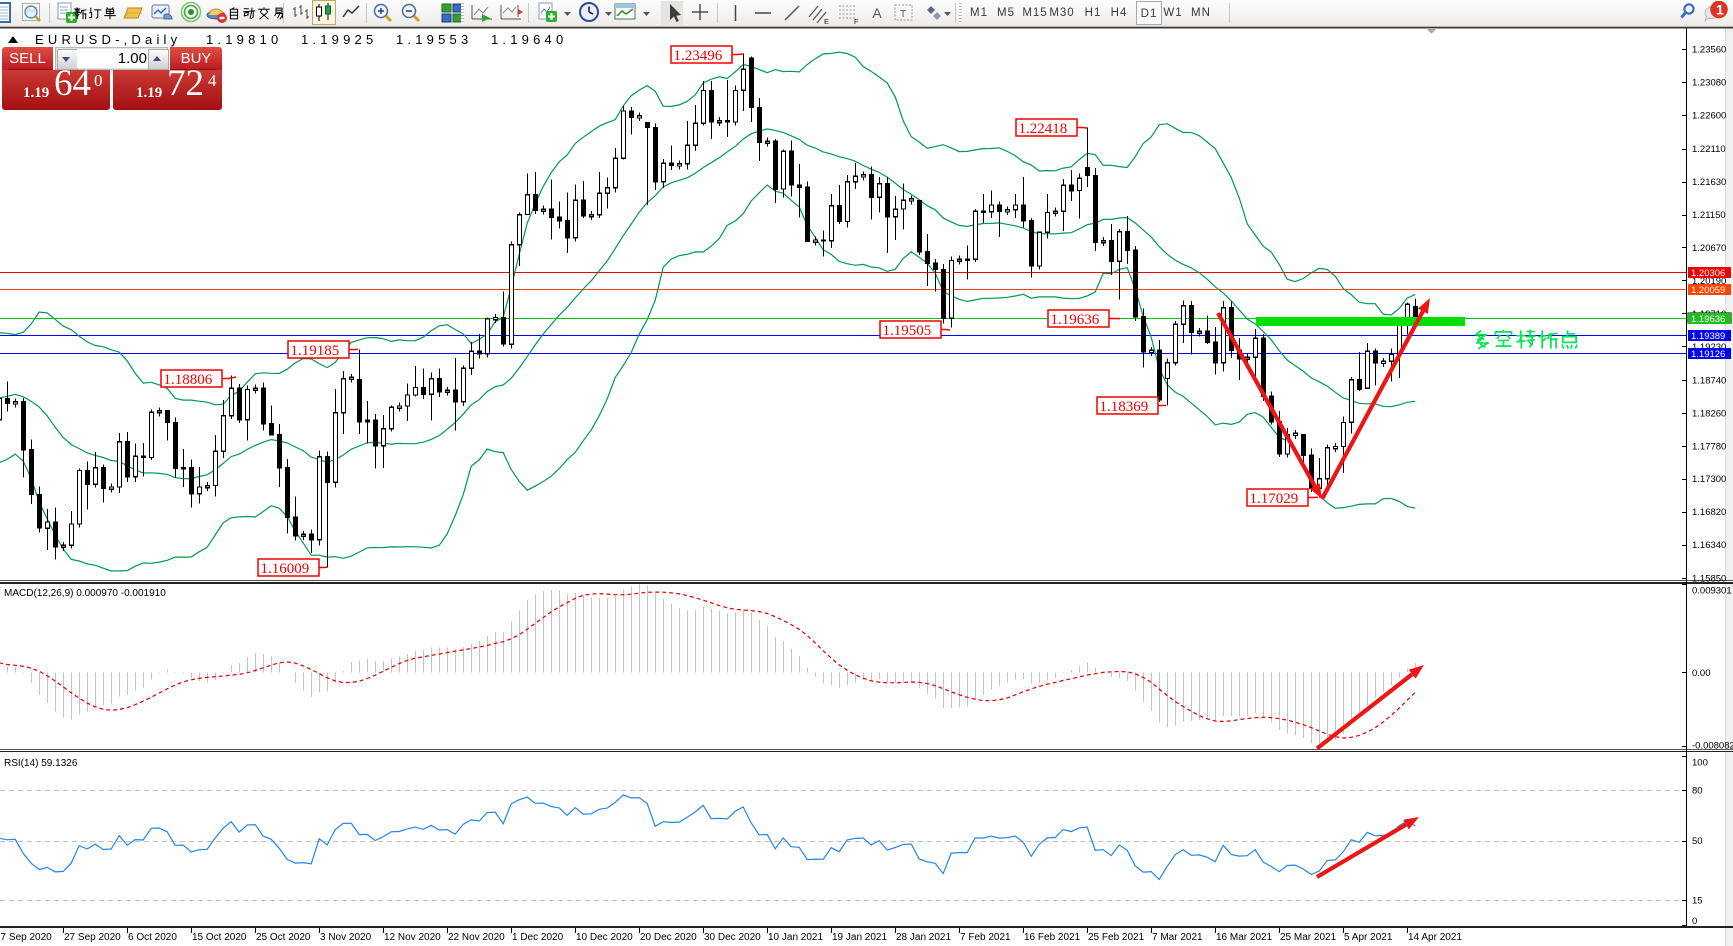 The width and height of the screenshot is (1733, 946). I want to click on svg-text: 10 Dec 2020, so click(604, 937).